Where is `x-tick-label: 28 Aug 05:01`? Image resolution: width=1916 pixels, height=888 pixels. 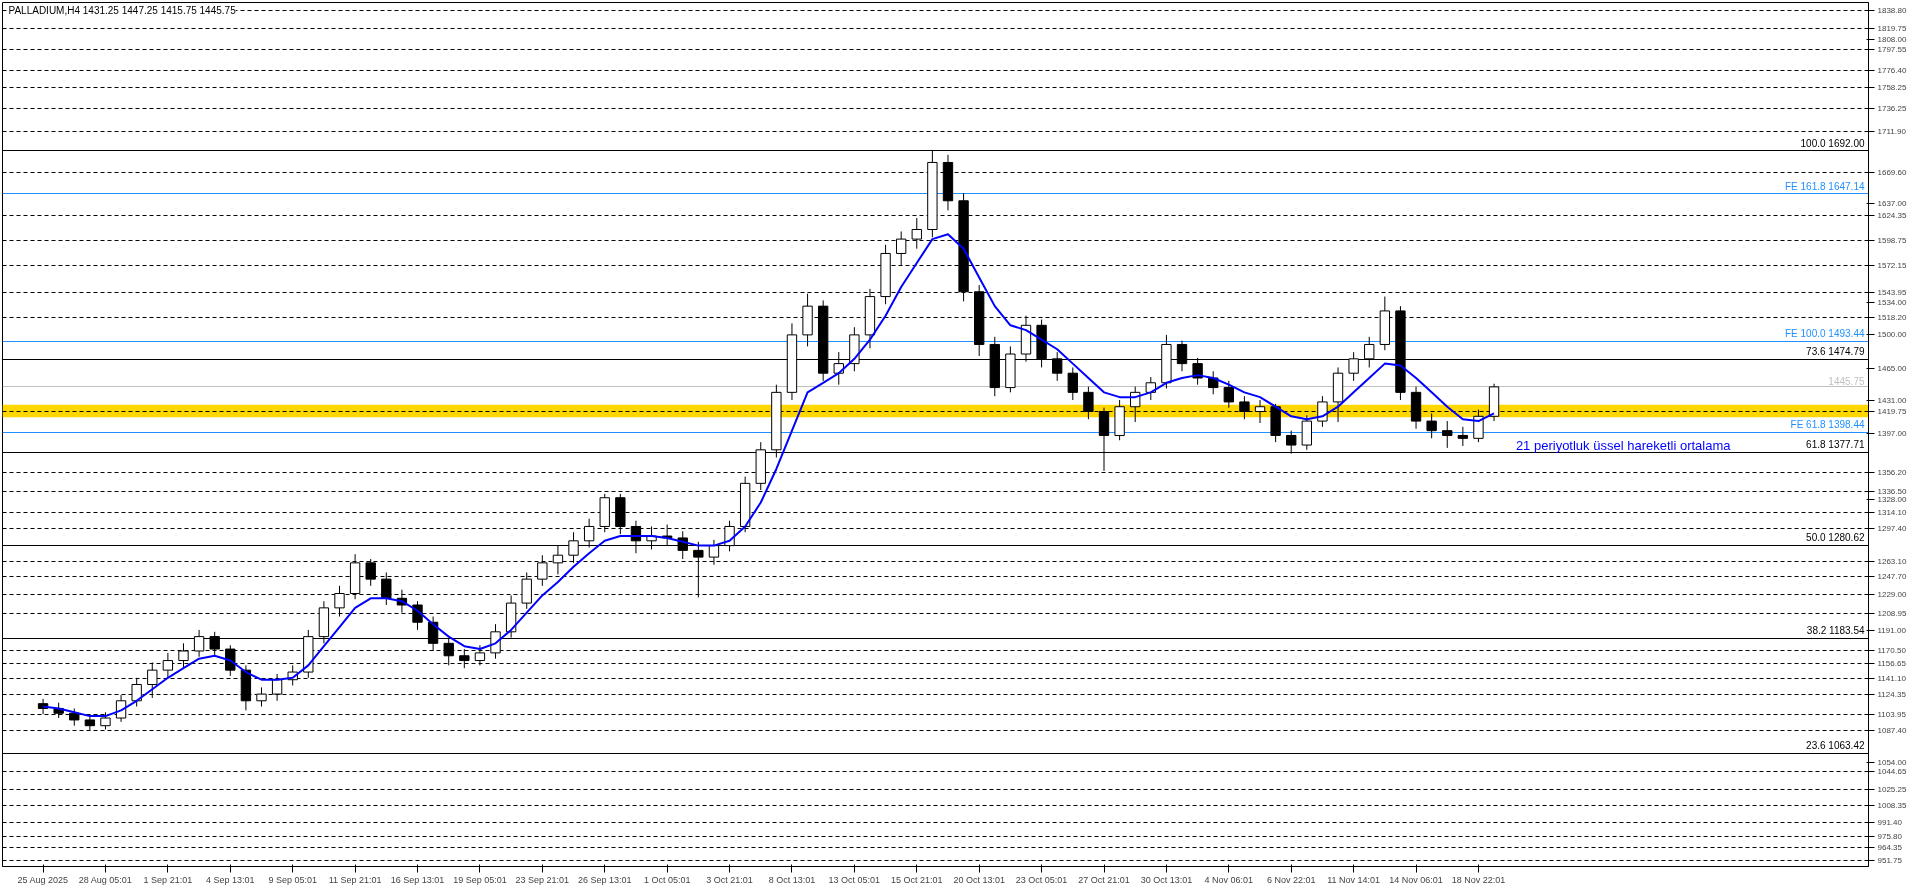
x-tick-label: 28 Aug 05:01 is located at coordinates (105, 879).